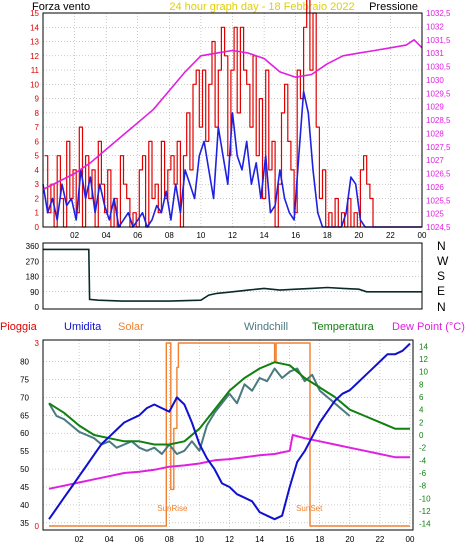 Image resolution: width=466 pixels, height=555 pixels. Describe the element at coordinates (438, 200) in the screenshot. I see `y-right-tick-label: 1025,5` at that location.